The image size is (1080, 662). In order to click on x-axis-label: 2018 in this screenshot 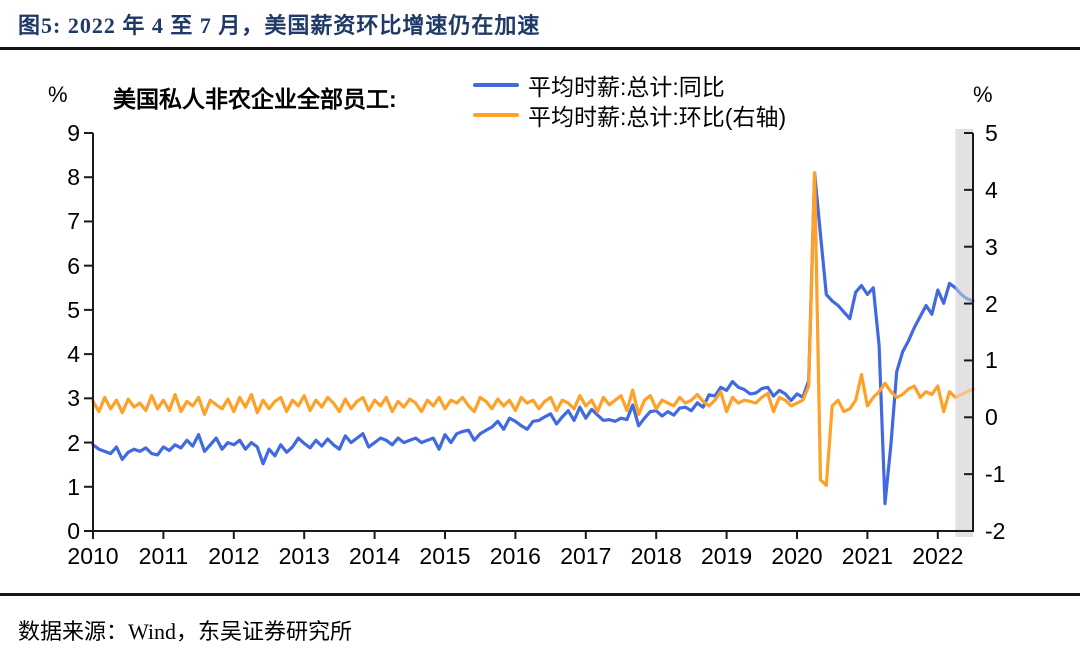, I will do `click(656, 556)`.